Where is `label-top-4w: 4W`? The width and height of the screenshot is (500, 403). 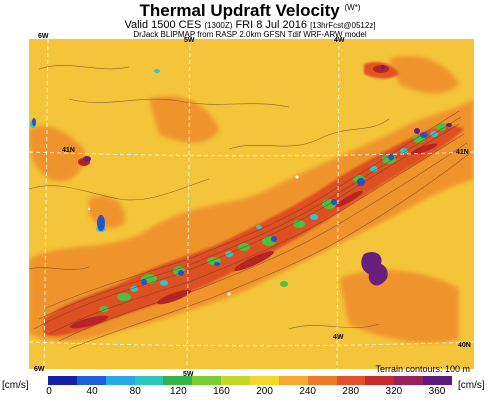
label-top-4w: 4W is located at coordinates (339, 40).